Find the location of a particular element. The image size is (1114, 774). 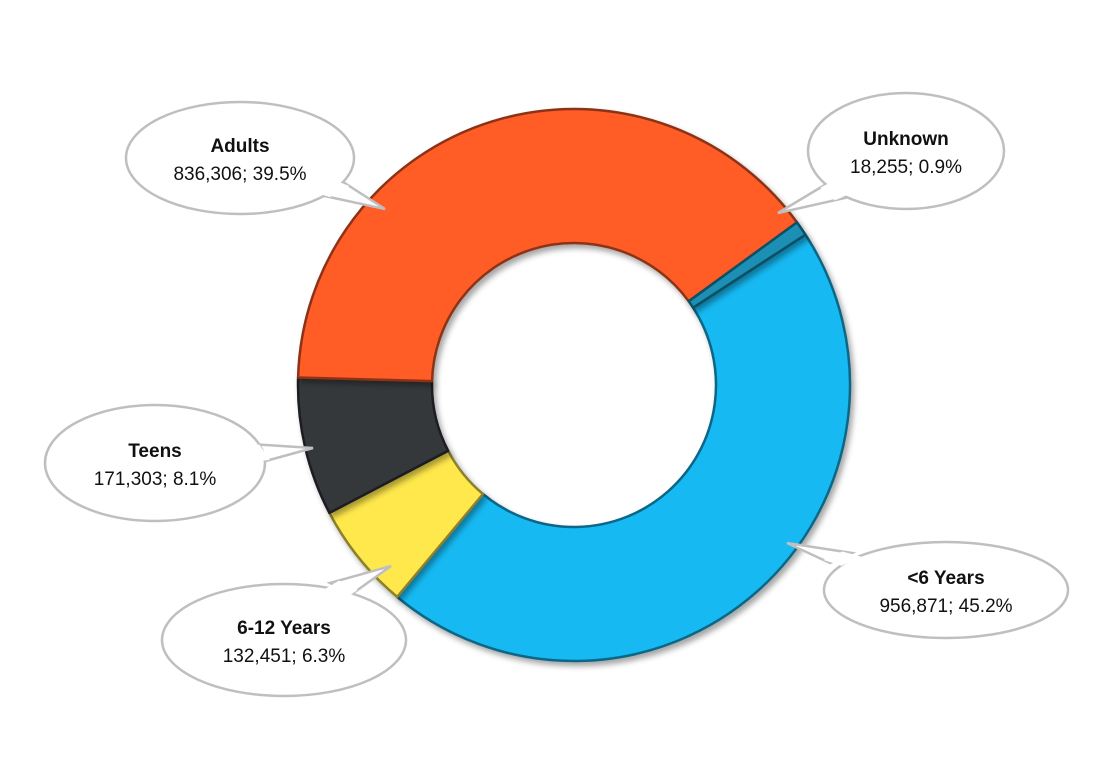

data-label-6-12-years: 6-12 Years 132,451; 6.3% is located at coordinates (284, 631).